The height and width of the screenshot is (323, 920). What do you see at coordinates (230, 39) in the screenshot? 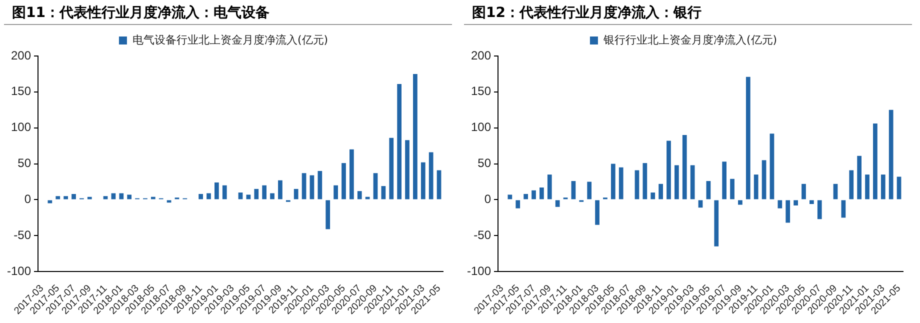
I see `legend-label: 电气设备行业北上资金月度净流入(亿元)` at bounding box center [230, 39].